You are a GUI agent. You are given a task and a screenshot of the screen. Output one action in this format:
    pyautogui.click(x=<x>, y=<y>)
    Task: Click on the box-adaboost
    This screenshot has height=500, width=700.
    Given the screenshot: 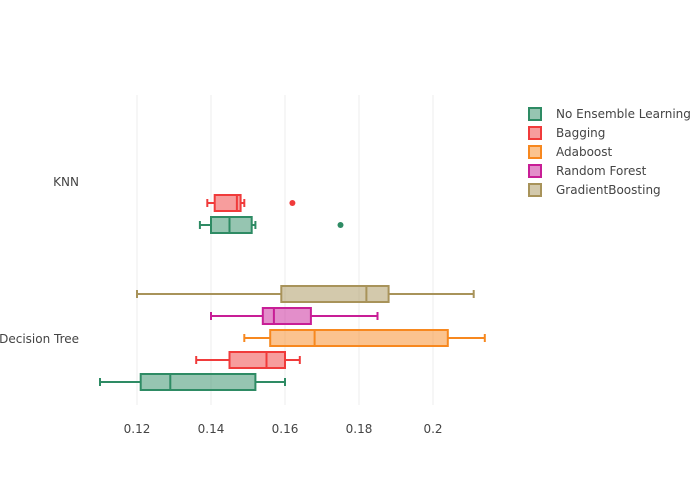 What is the action you would take?
    pyautogui.click(x=364, y=338)
    